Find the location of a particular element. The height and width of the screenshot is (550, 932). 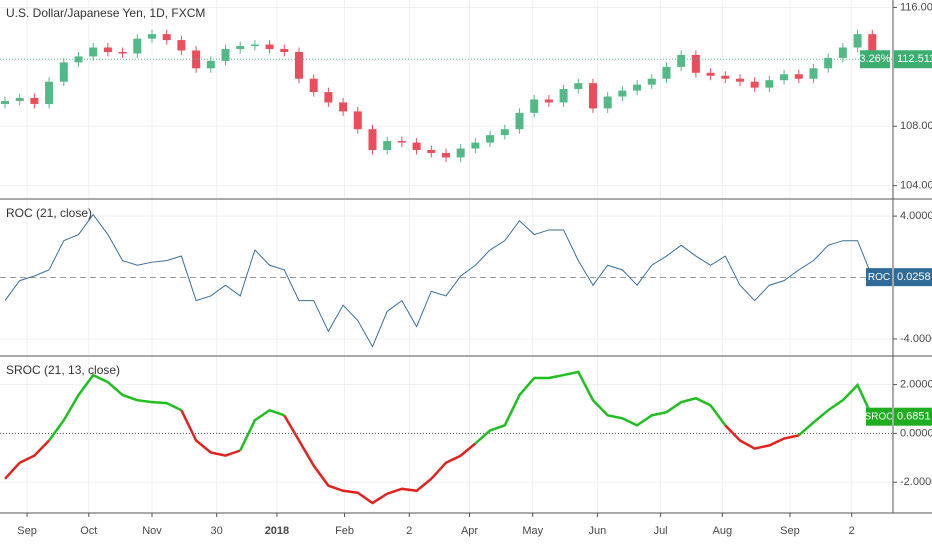

y-tick-label: 4.0000 is located at coordinates (916, 216).